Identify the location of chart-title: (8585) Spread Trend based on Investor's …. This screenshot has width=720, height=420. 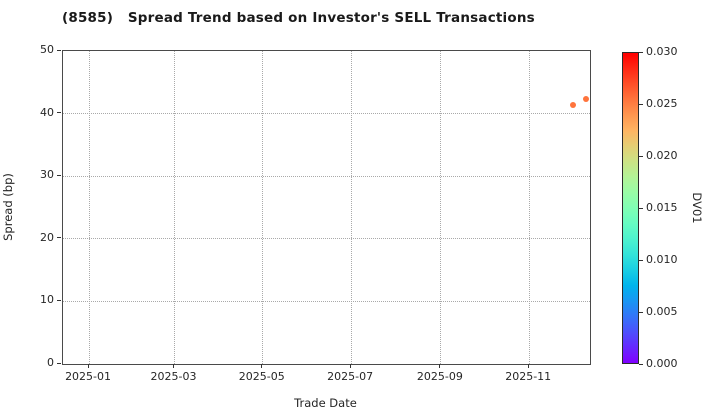
(298, 18).